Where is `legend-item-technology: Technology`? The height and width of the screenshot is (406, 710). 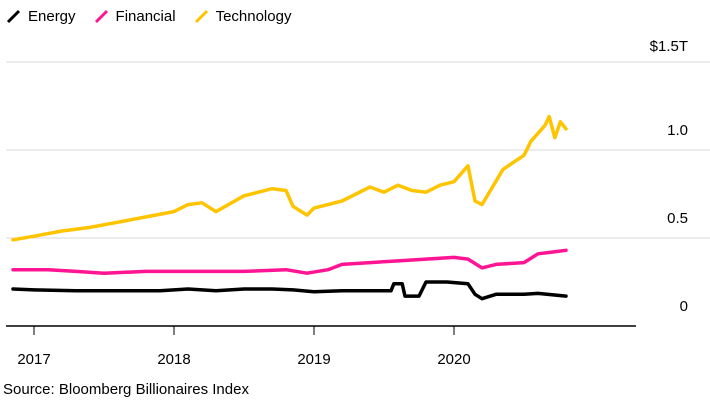 legend-item-technology: Technology is located at coordinates (243, 16).